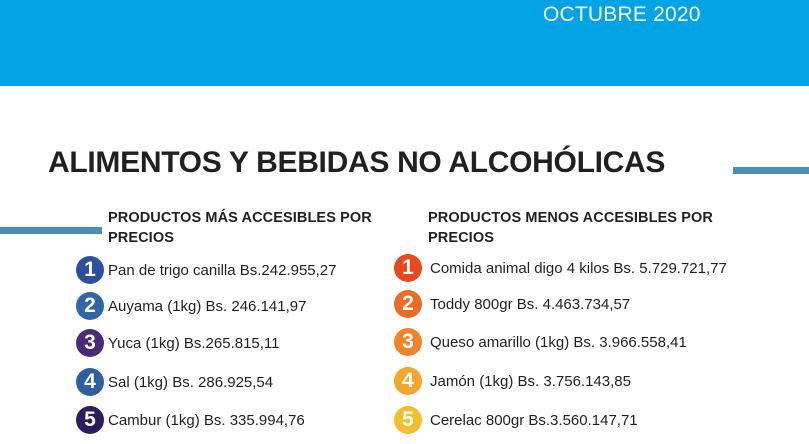  What do you see at coordinates (530, 381) in the screenshot?
I see `product-price: Jamón (1kg) Bs. 3.756.143,85` at bounding box center [530, 381].